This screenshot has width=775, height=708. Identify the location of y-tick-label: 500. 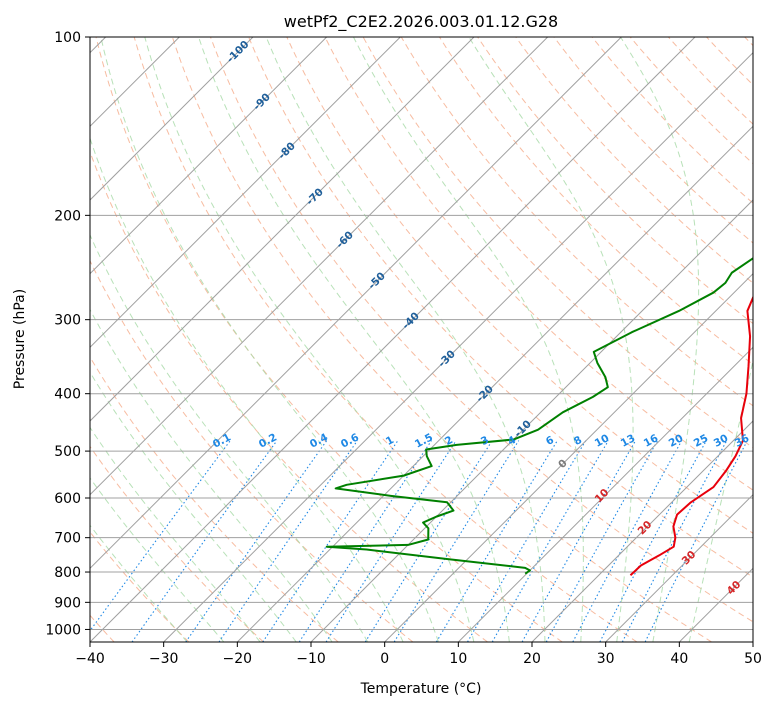
(67, 452).